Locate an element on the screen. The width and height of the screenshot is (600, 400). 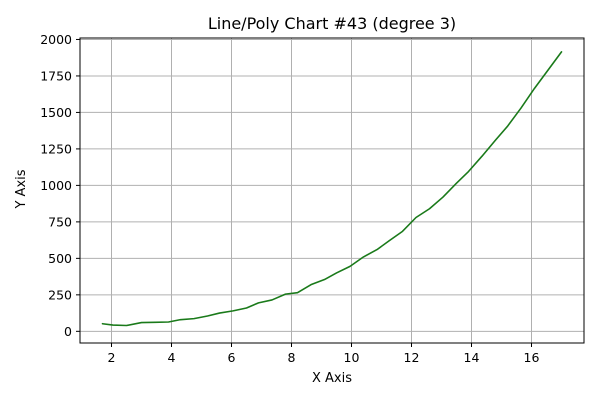
y-tick-label: 1500 is located at coordinates (56, 112).